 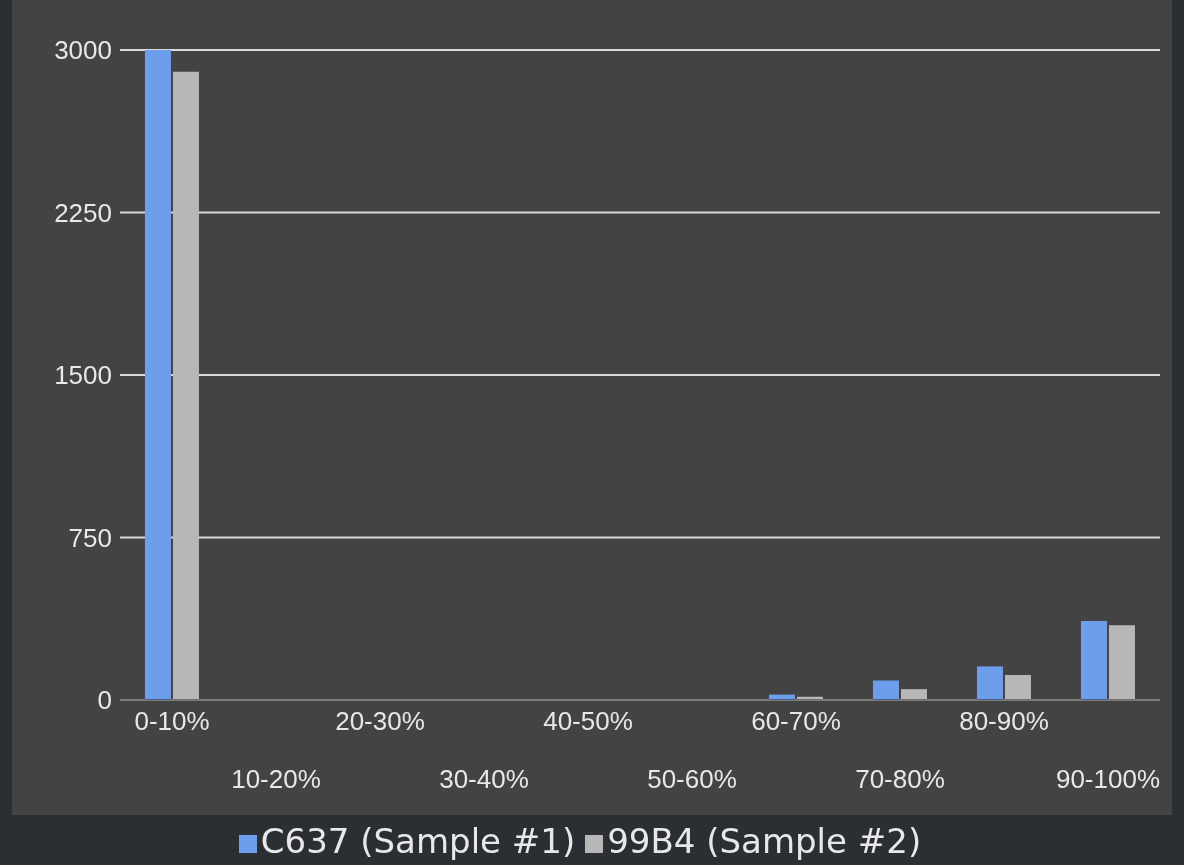 I want to click on x-tick-label: 50-60%, so click(x=692, y=779).